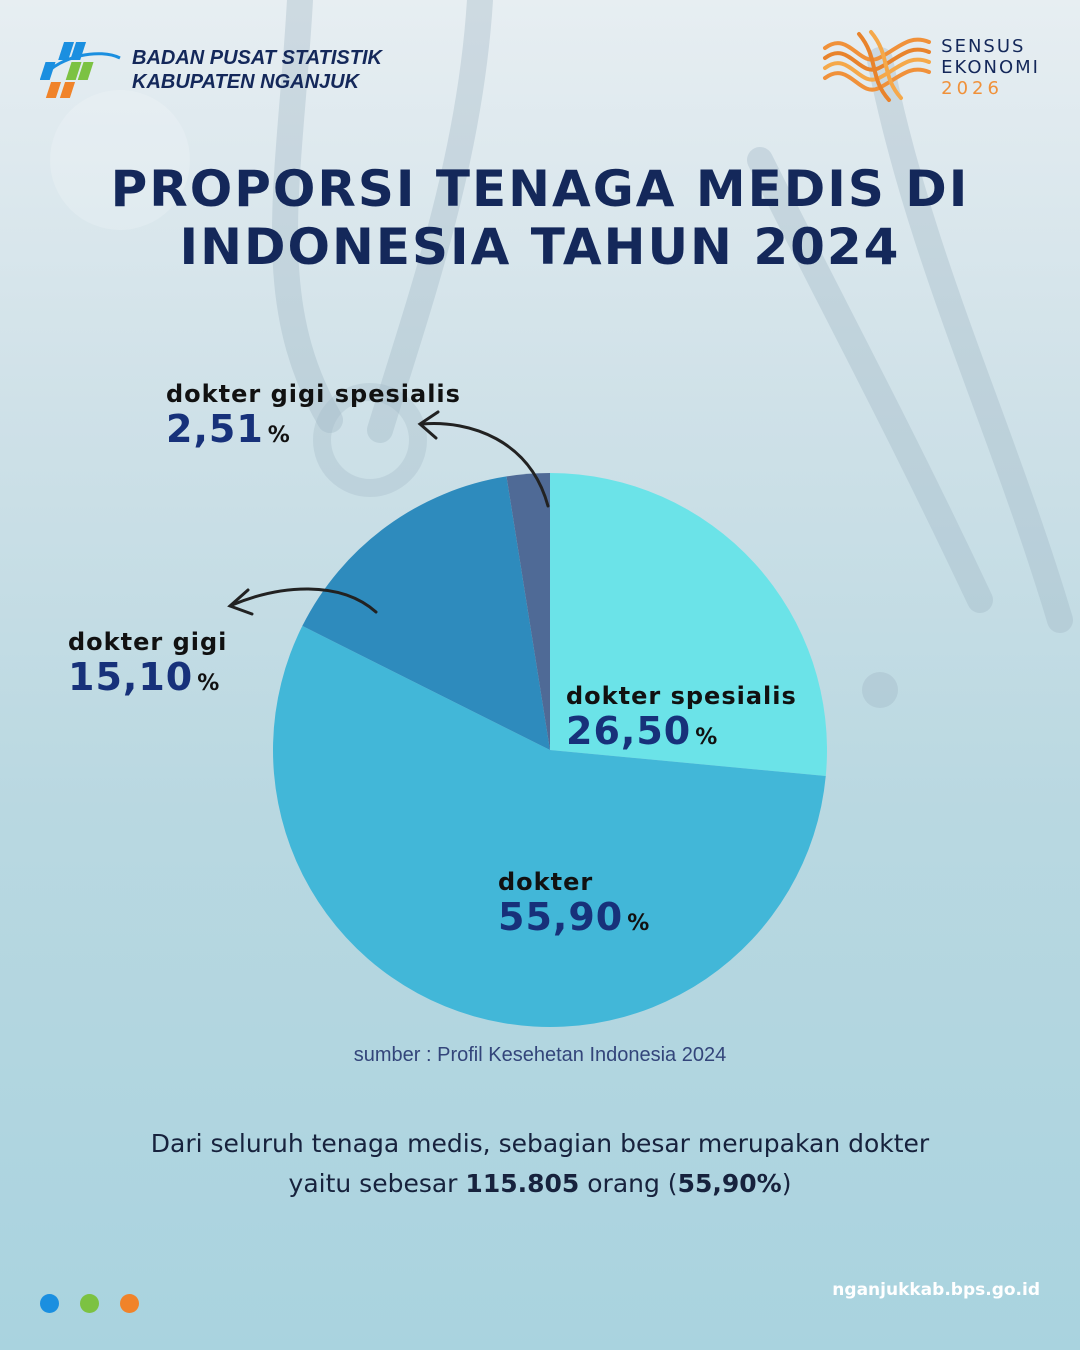 Image resolution: width=1080 pixels, height=1350 pixels. Describe the element at coordinates (80, 70) in the screenshot. I see `bps-logo-icon` at that location.